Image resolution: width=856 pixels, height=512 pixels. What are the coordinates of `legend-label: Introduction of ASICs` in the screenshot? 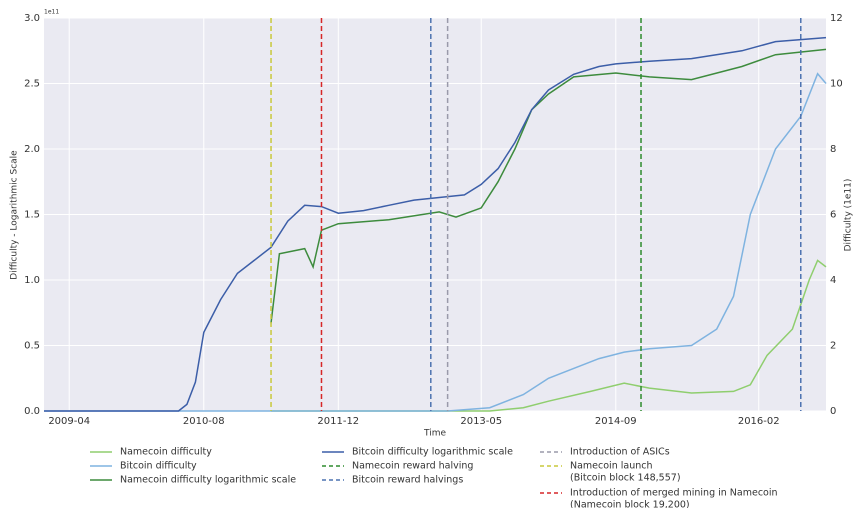 It's located at (620, 452).